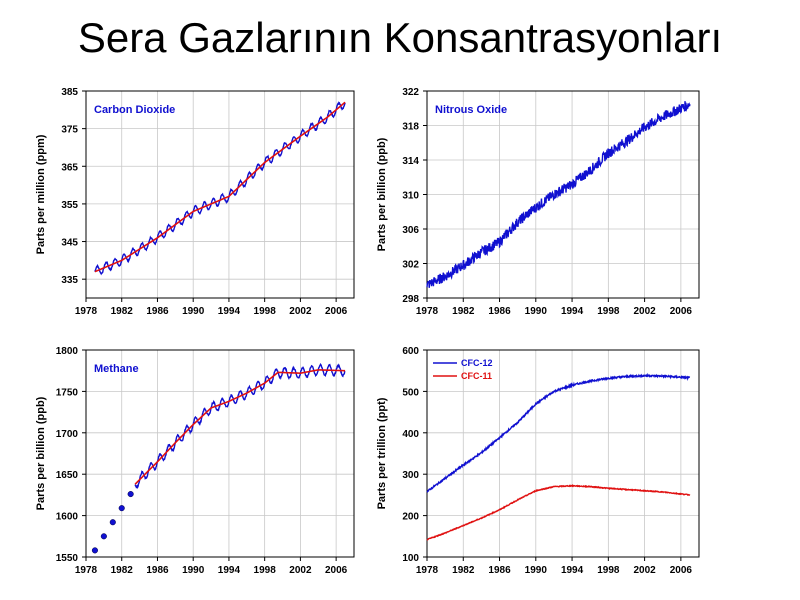  I want to click on y-tick-label: 300, so click(410, 475).